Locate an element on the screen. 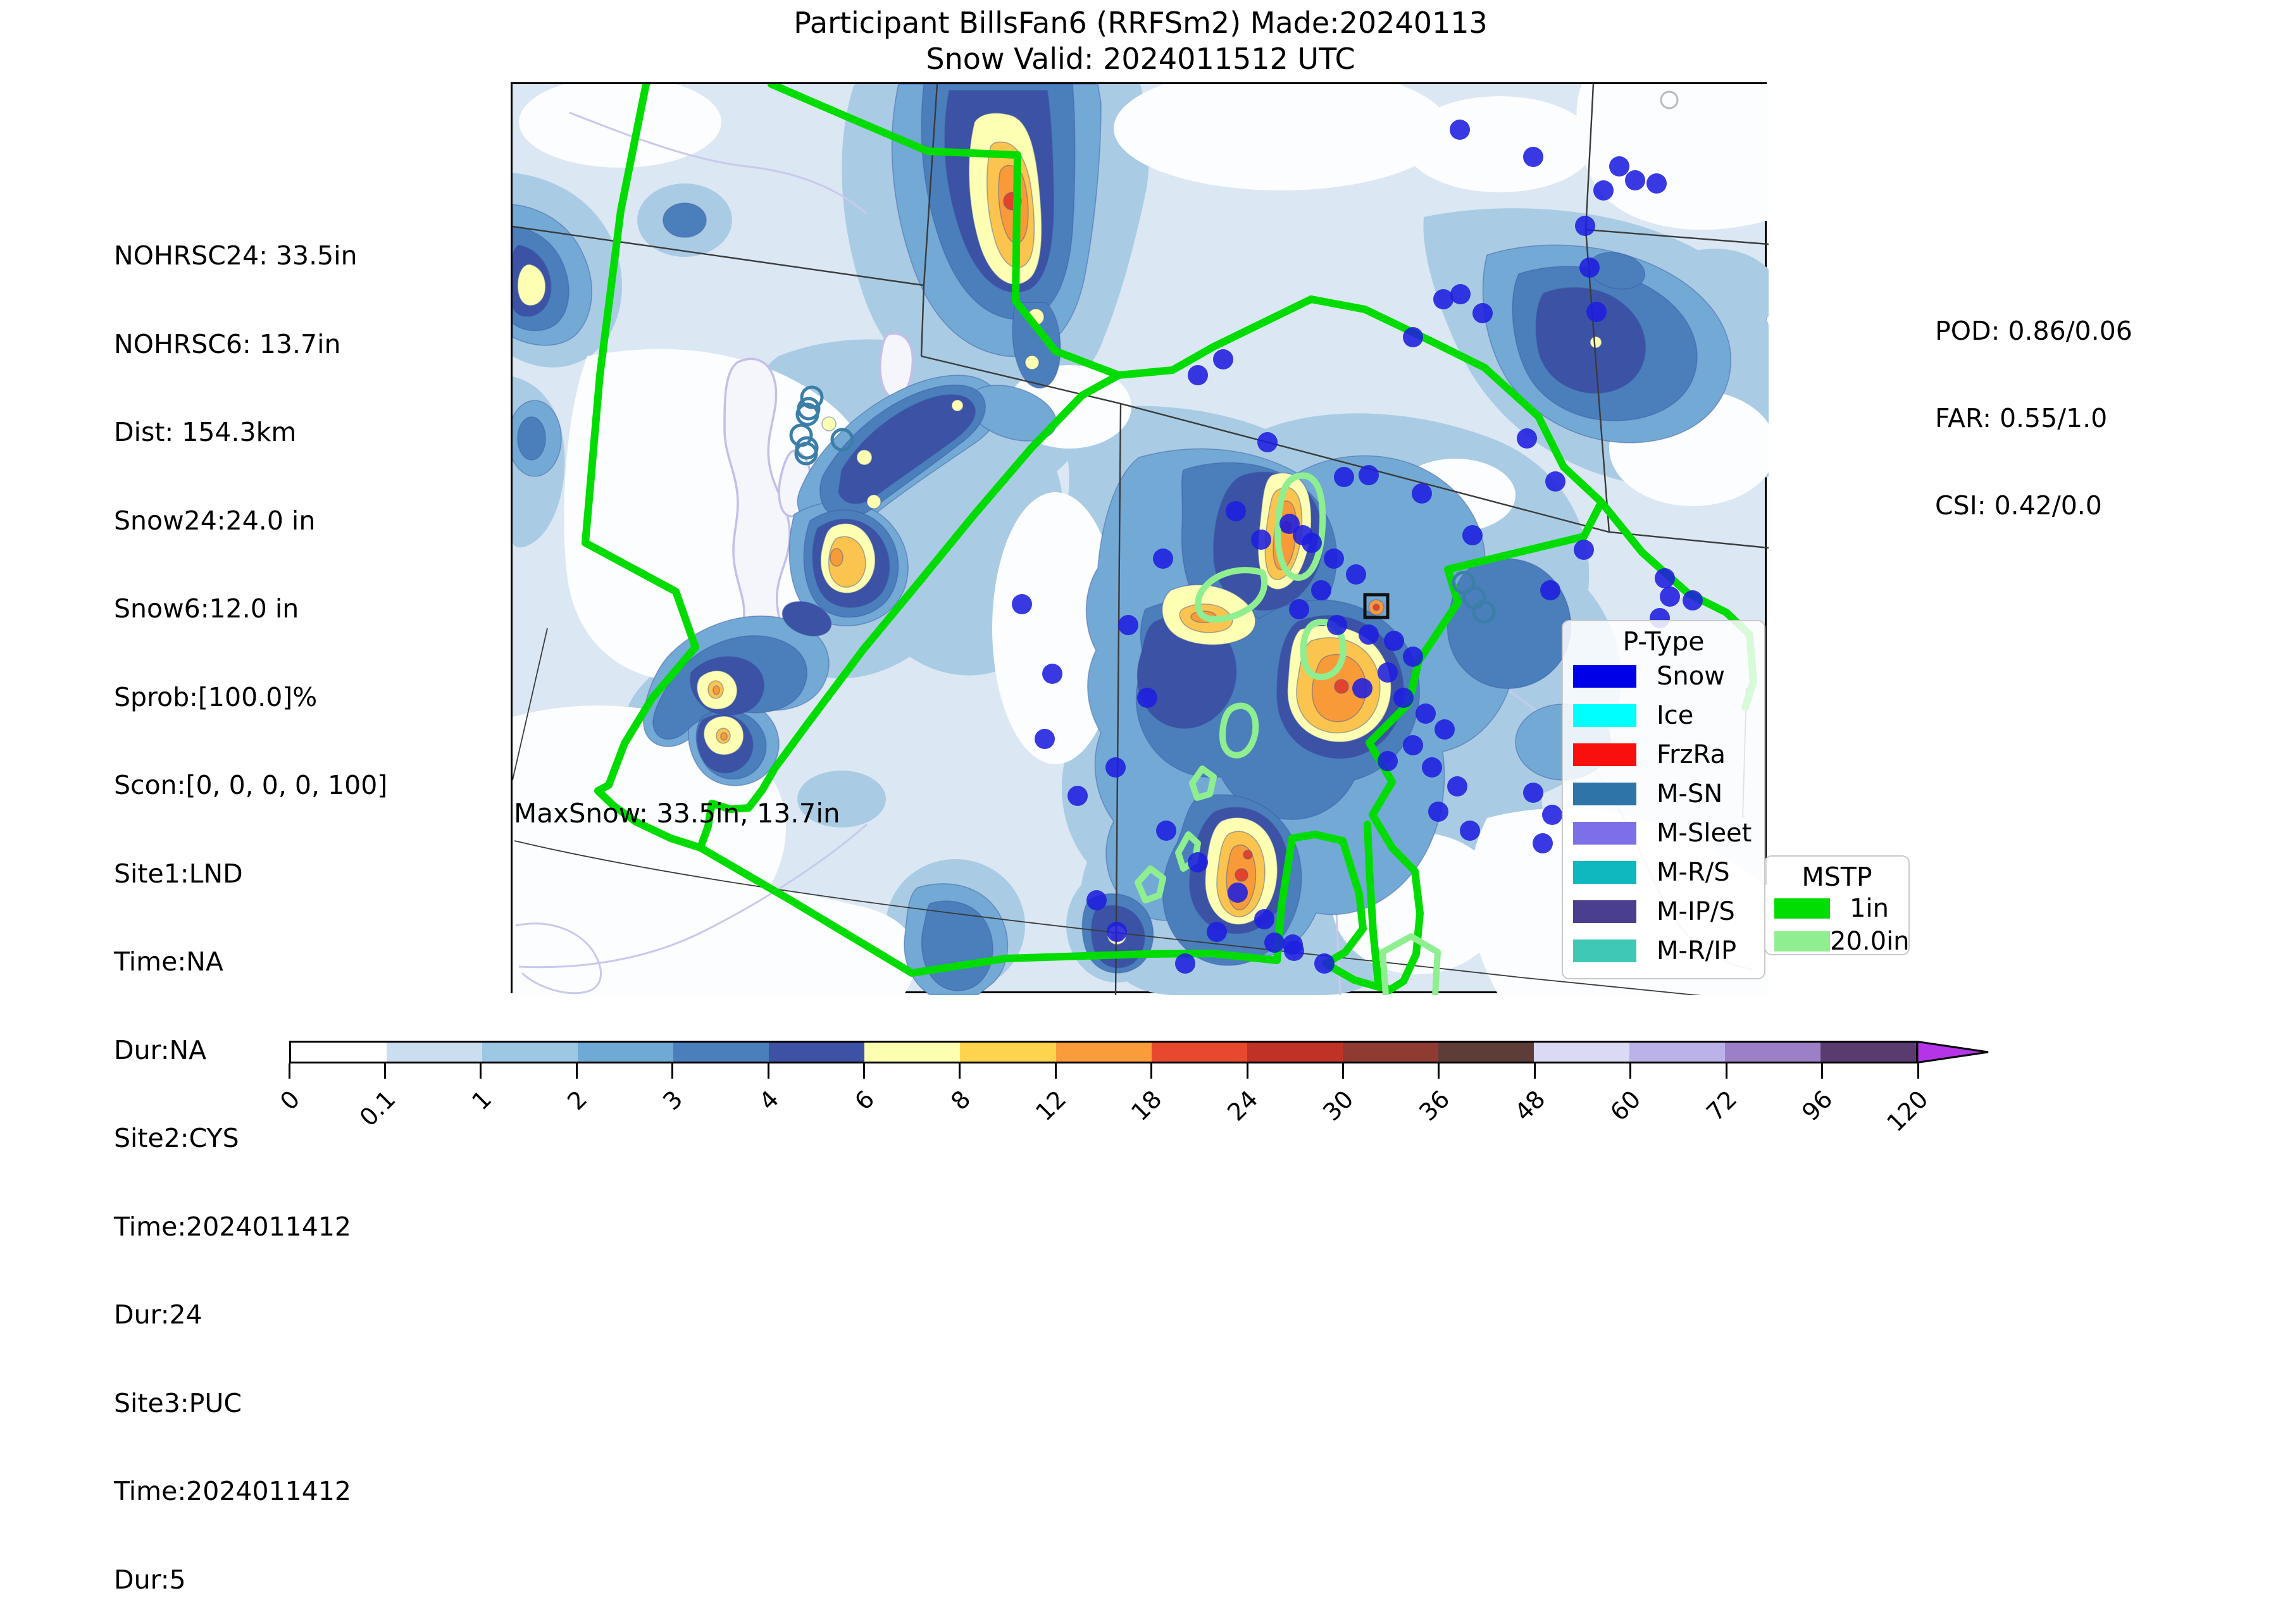 This screenshot has width=2278, height=1624. empty-report-circle is located at coordinates (1669, 99).